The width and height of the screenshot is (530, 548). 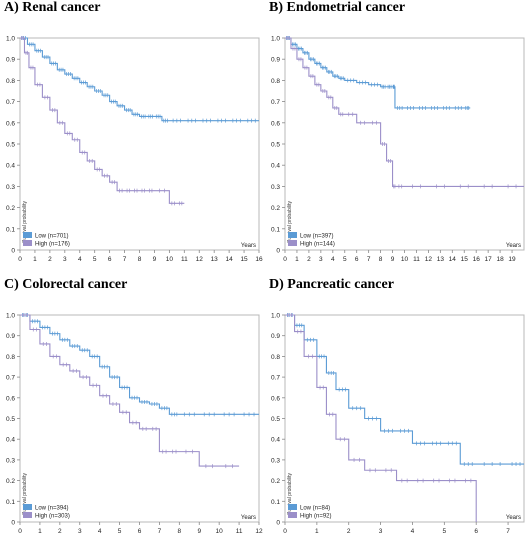 I want to click on panel-title: A) Renal cancer, so click(x=52, y=7).